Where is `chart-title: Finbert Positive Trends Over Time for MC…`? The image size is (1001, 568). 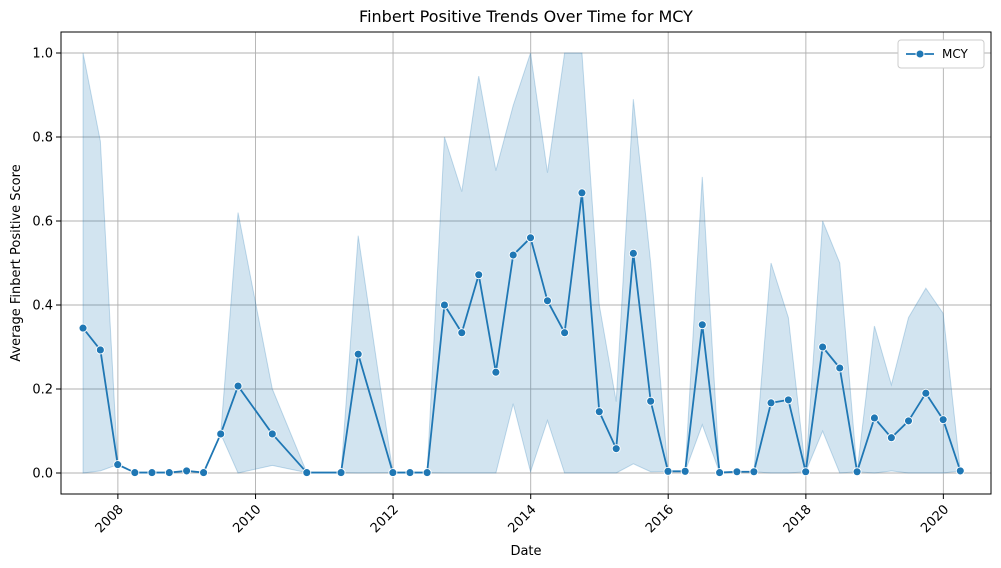 chart-title: Finbert Positive Trends Over Time for MC… is located at coordinates (526, 16).